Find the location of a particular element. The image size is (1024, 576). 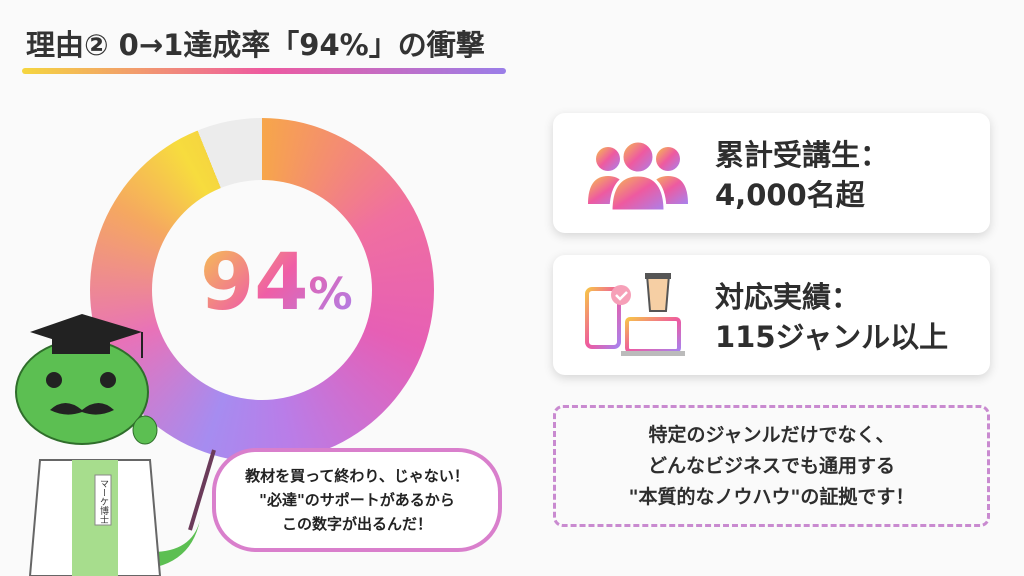

bubble-line2: "必達"のサポートがあるから is located at coordinates (357, 500).